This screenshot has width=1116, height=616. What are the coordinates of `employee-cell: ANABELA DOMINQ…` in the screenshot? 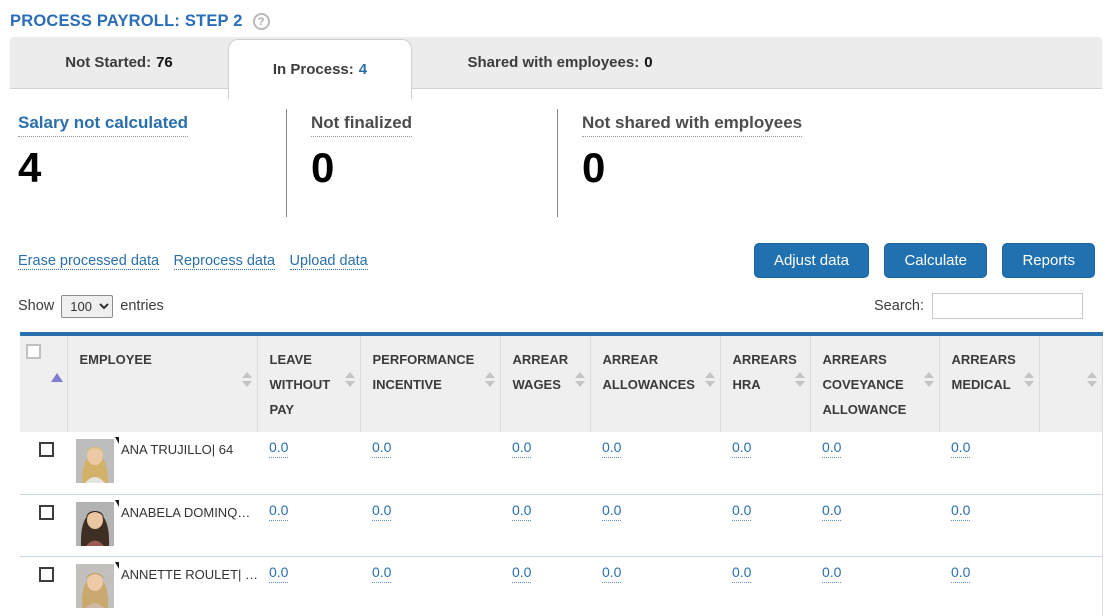 It's located at (162, 525).